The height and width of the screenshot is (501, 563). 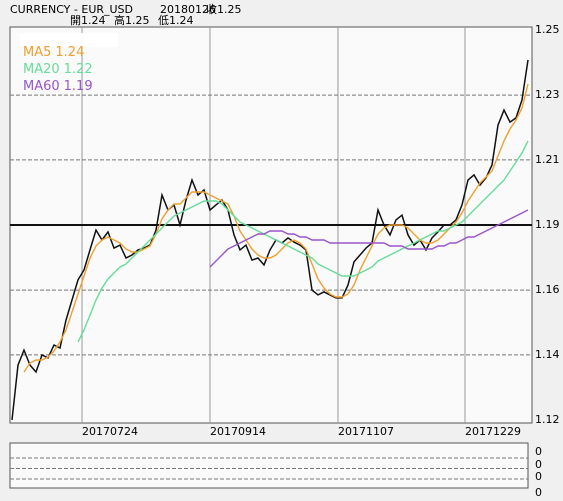 I want to click on y-tick-label: 1.19, so click(x=547, y=224).